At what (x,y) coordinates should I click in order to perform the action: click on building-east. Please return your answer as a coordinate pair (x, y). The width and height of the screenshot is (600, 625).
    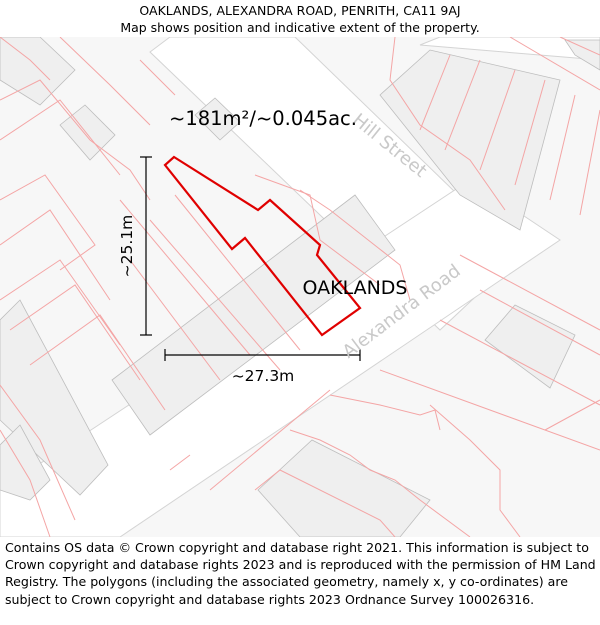
    Looking at the image, I should click on (530, 346).